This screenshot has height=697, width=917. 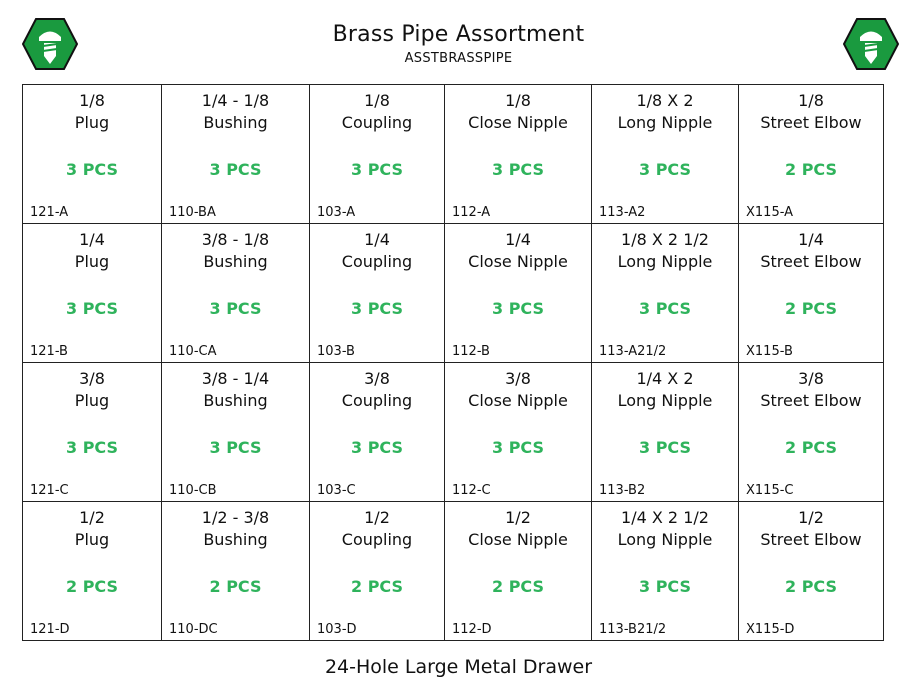 I want to click on part-code: 110-DC, so click(x=193, y=629).